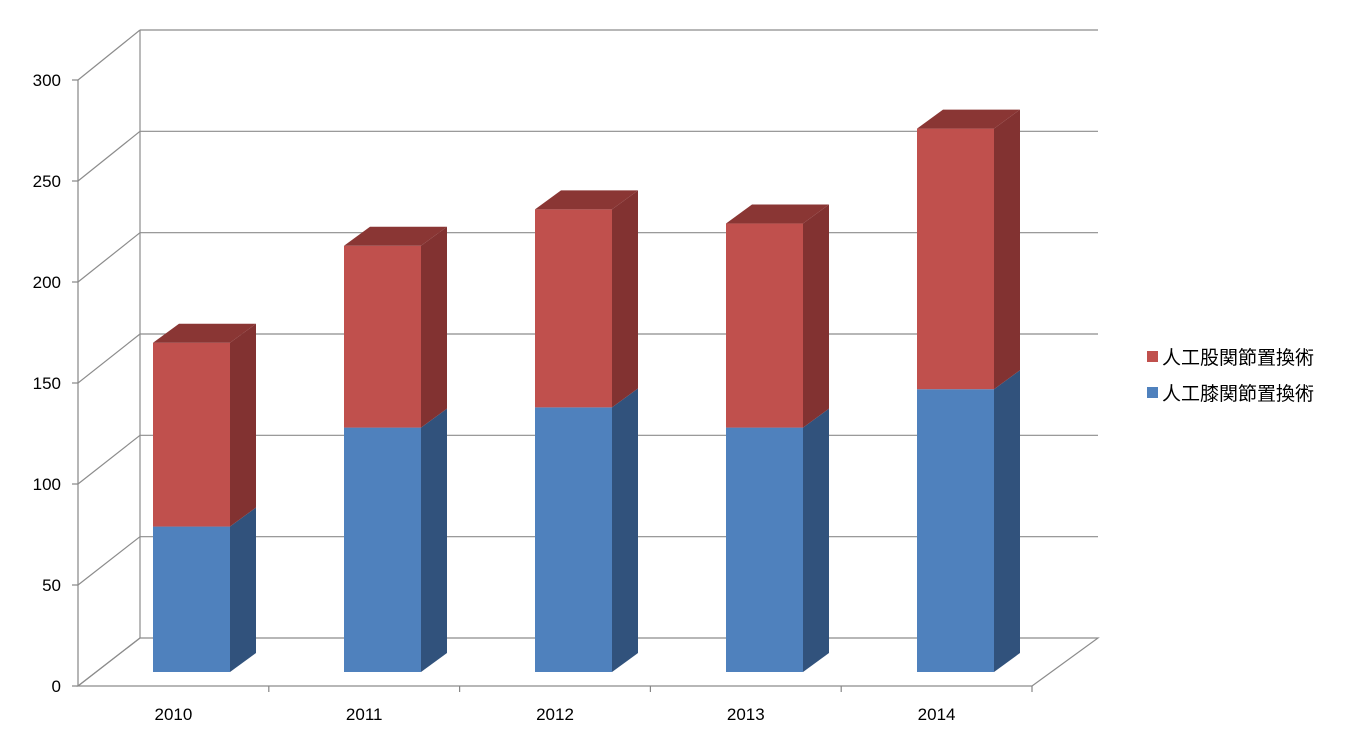 Image resolution: width=1350 pixels, height=742 pixels. I want to click on y-tick-label: 300, so click(47, 80).